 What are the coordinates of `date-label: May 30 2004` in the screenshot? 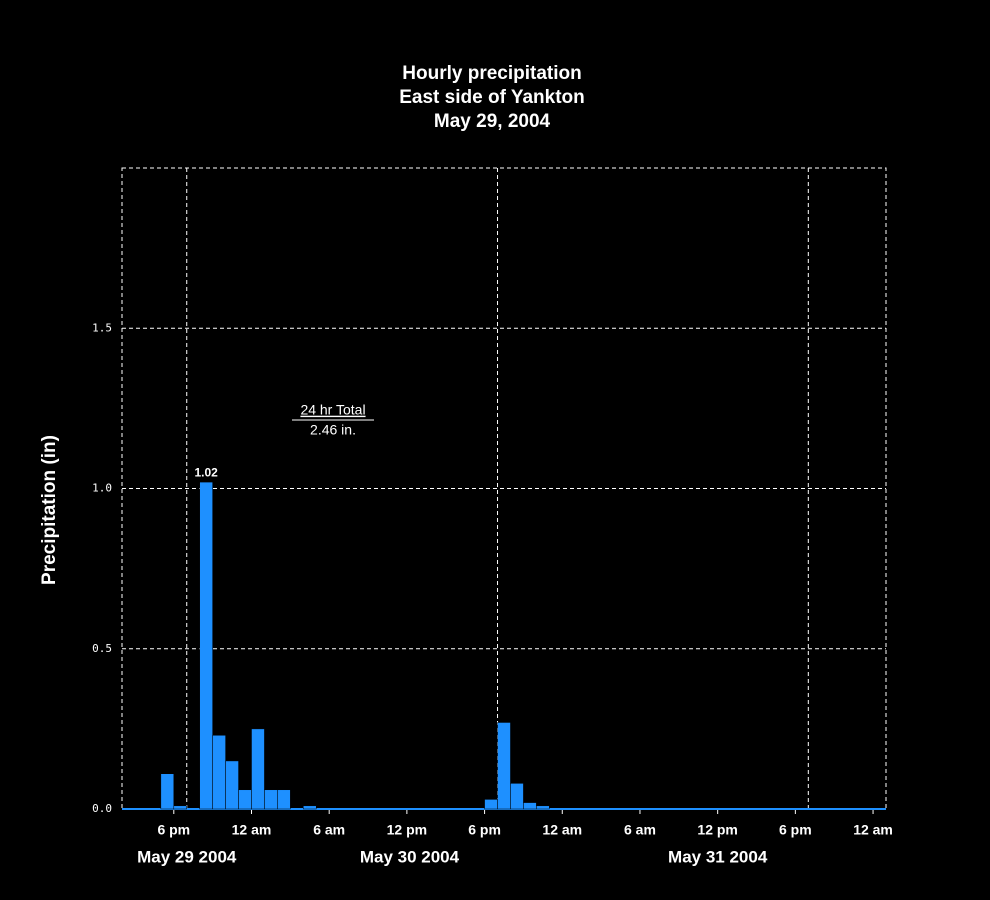 It's located at (410, 856).